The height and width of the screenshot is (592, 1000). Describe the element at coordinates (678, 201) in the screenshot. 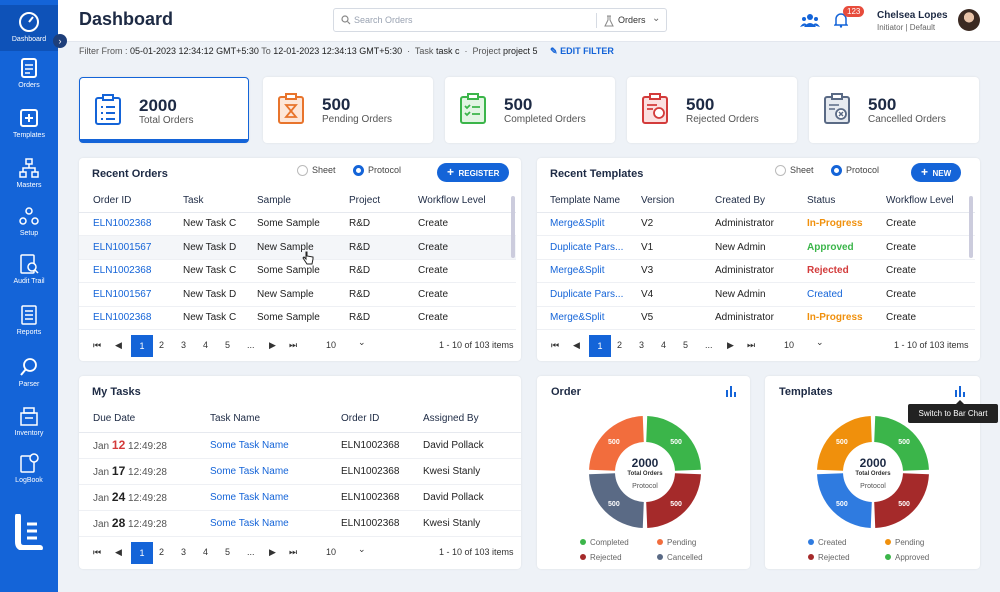

I see `column-header: Version` at that location.